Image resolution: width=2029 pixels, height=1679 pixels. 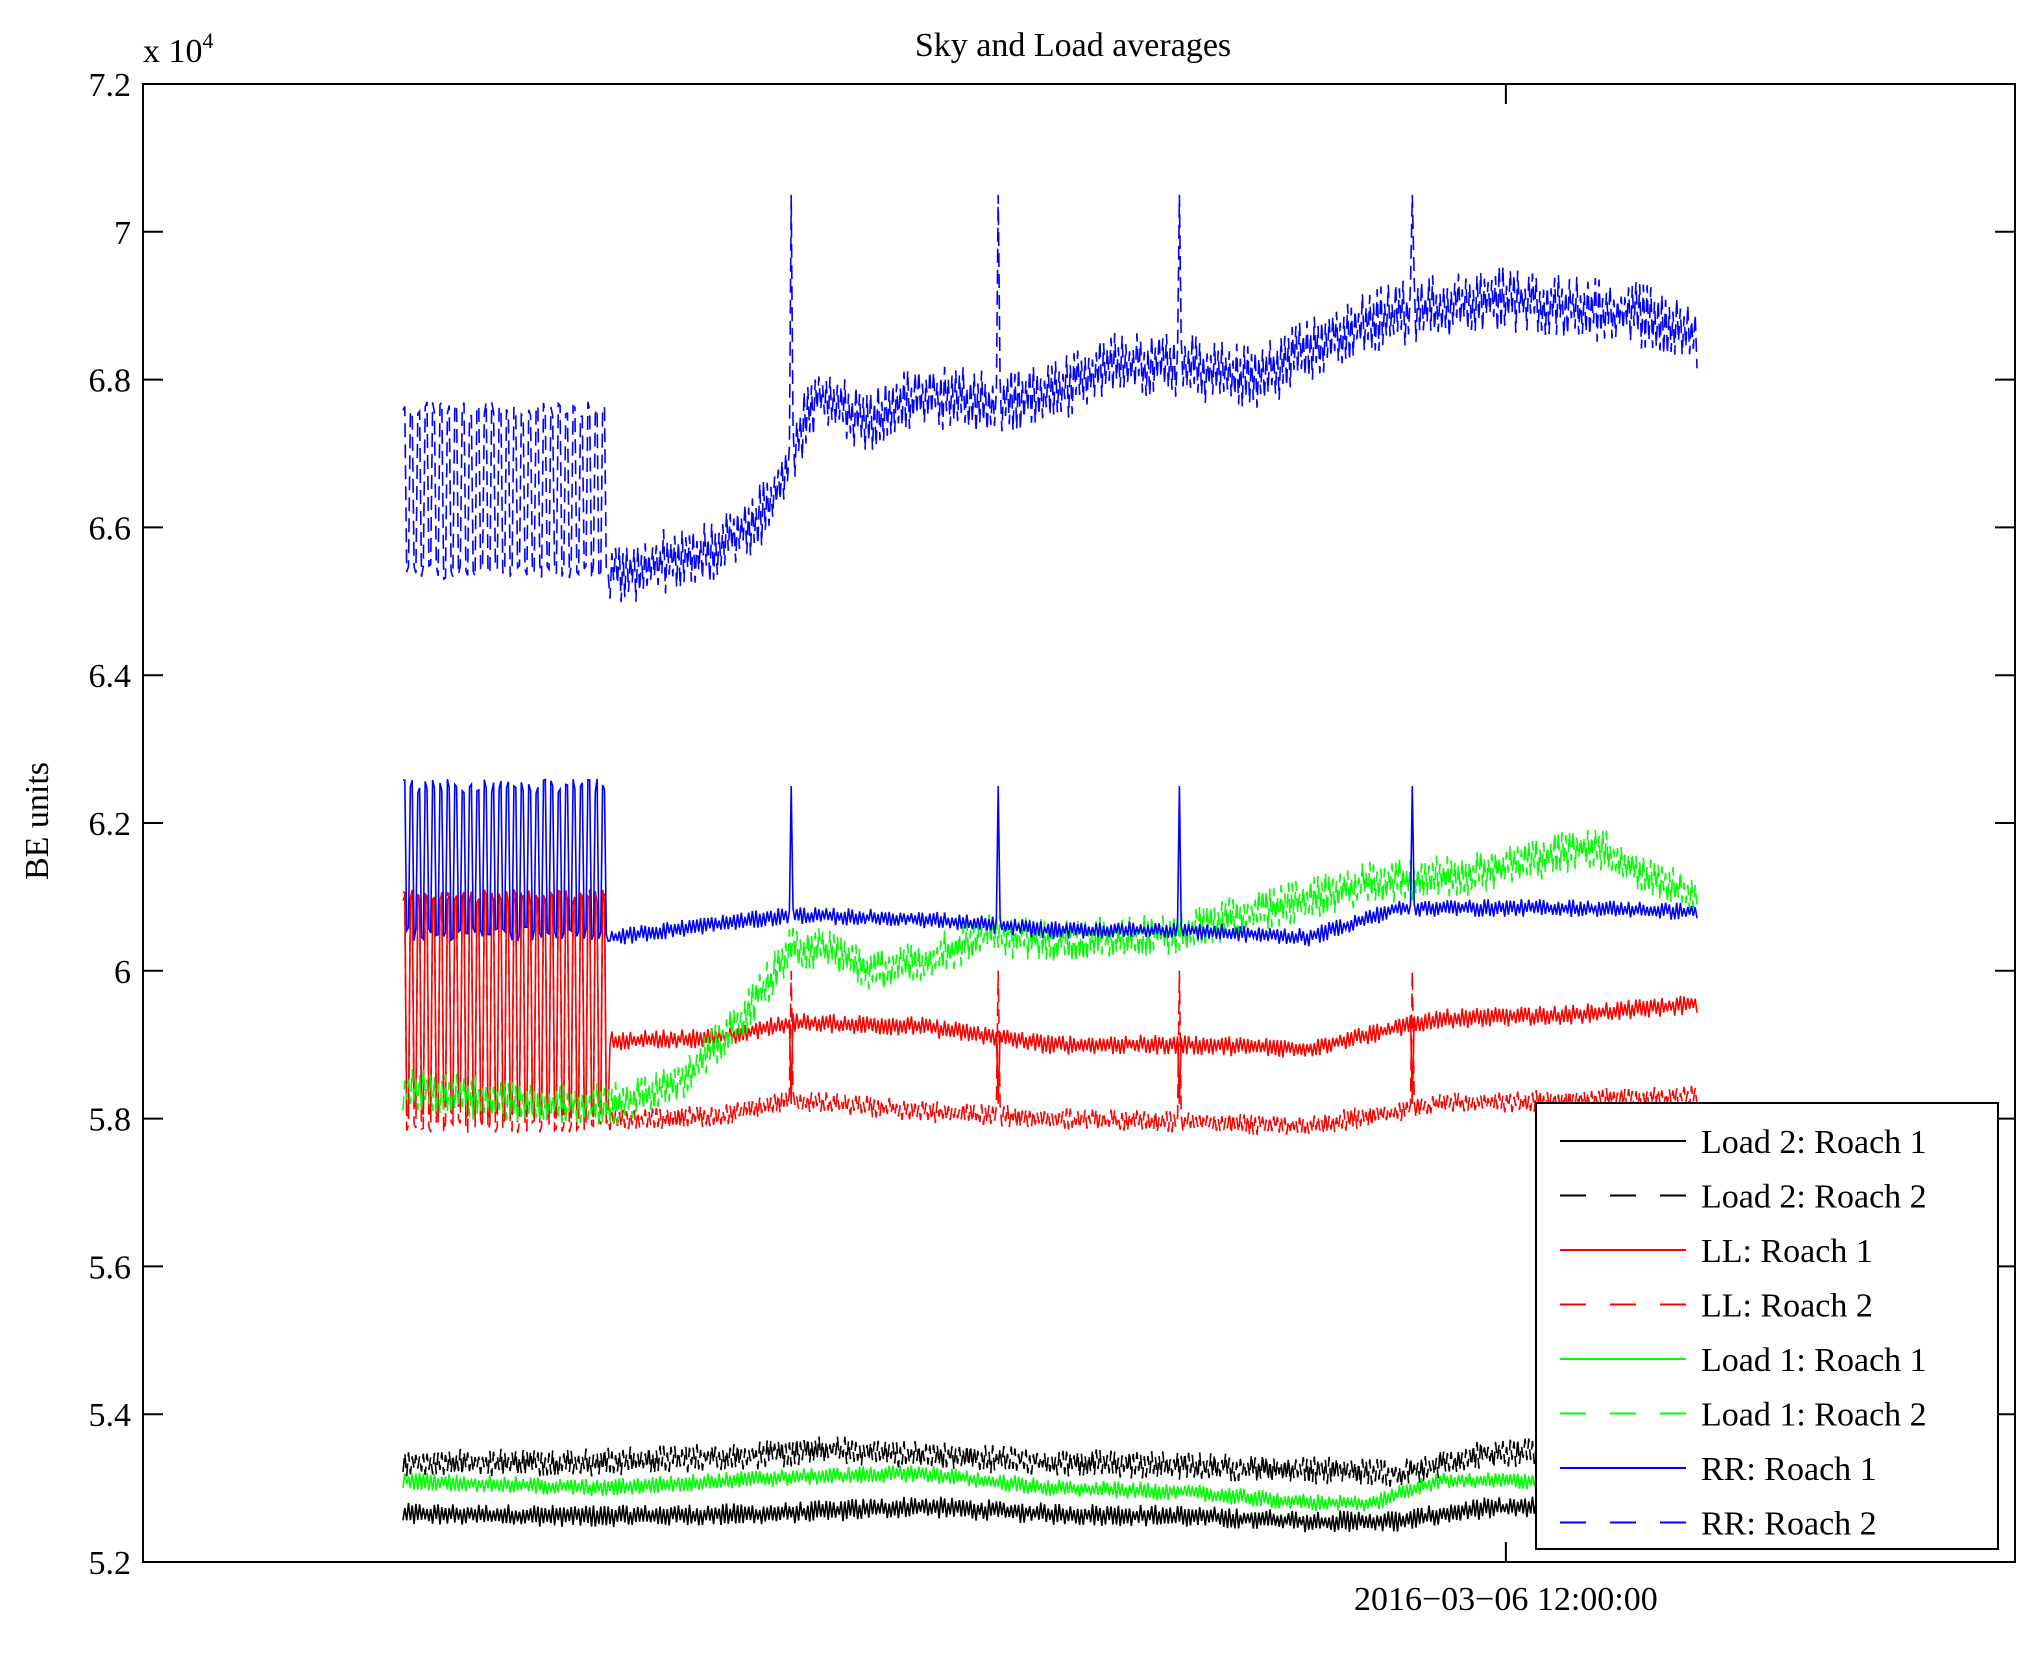 What do you see at coordinates (110, 676) in the screenshot?
I see `y-tick-label: 6.4` at bounding box center [110, 676].